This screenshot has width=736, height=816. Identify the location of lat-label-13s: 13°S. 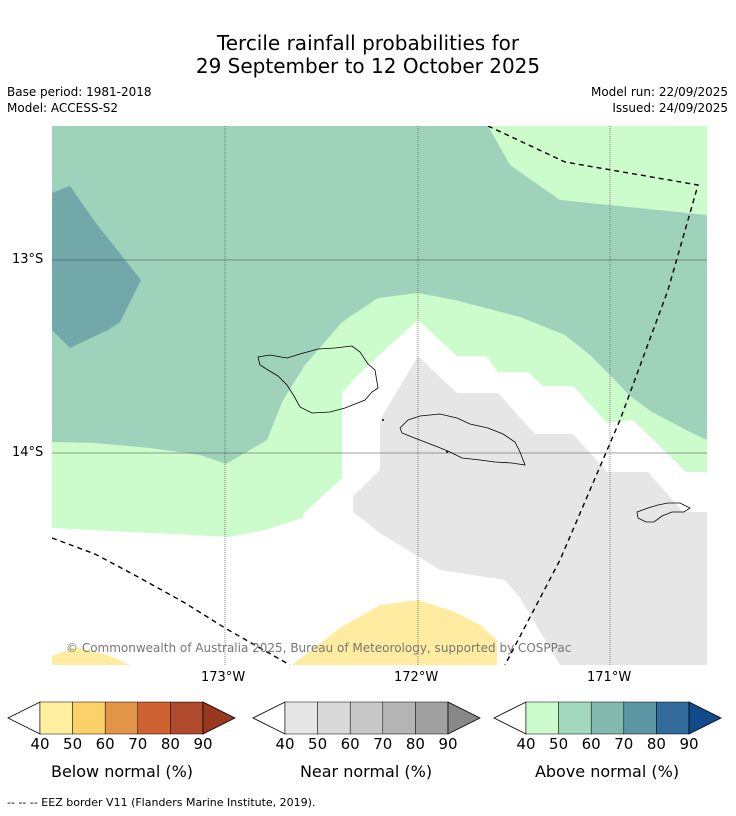
(28, 259).